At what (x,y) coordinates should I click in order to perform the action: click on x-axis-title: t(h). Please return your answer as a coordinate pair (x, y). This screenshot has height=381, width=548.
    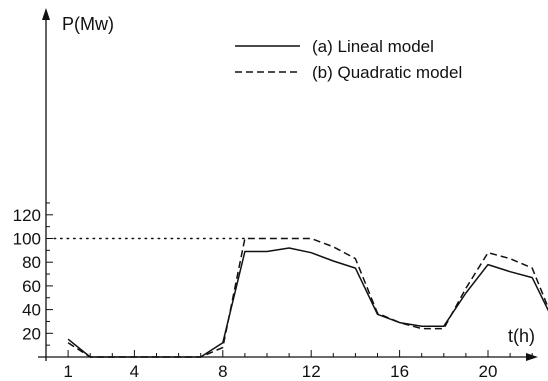
    Looking at the image, I should click on (521, 336).